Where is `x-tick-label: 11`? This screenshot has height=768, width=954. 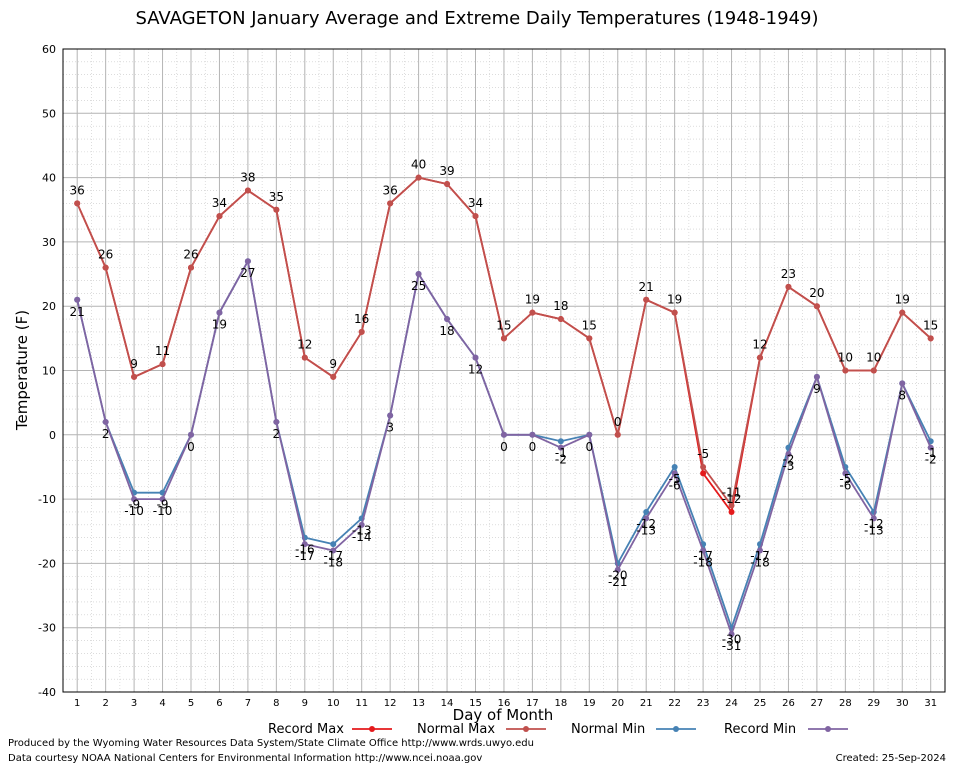 x-tick-label: 11 is located at coordinates (361, 703).